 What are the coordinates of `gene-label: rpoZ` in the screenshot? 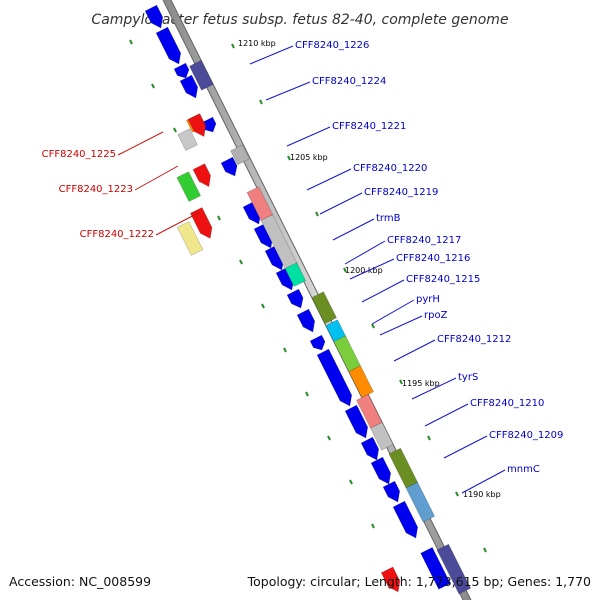 It's located at (436, 315).